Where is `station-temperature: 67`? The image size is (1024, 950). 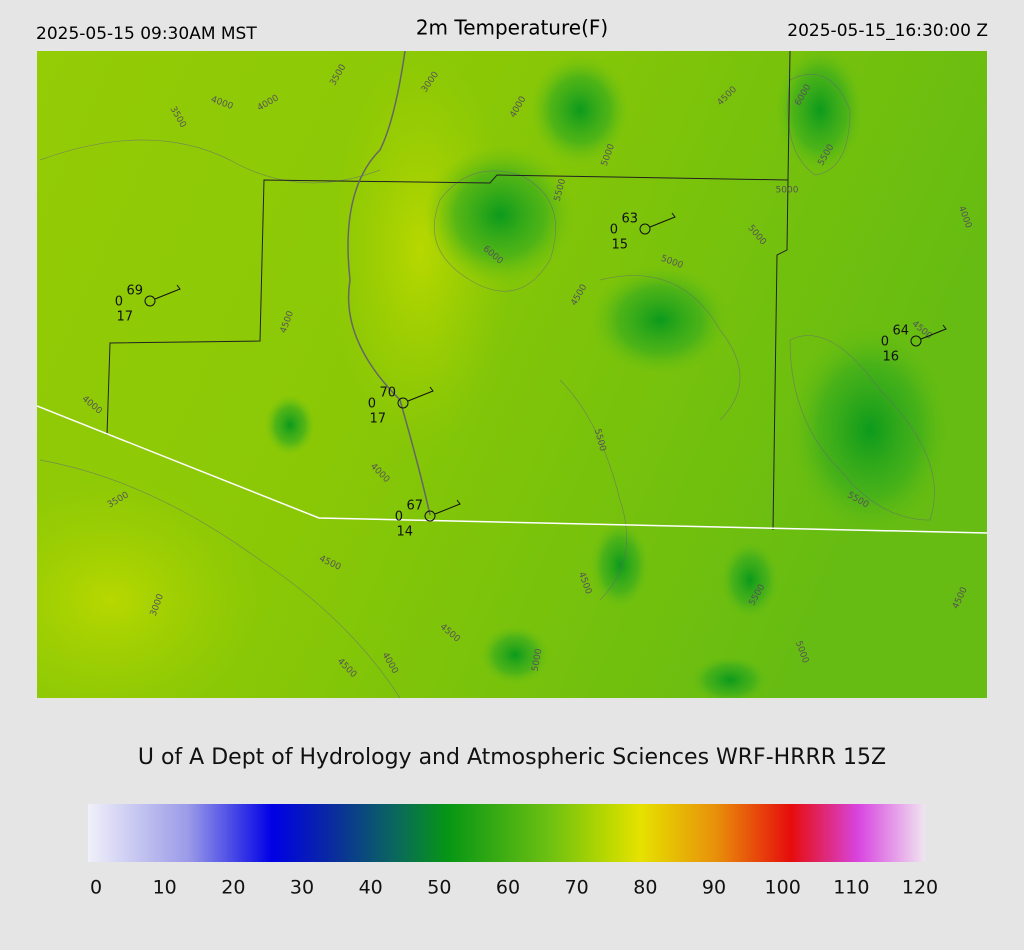 station-temperature: 67 is located at coordinates (414, 506).